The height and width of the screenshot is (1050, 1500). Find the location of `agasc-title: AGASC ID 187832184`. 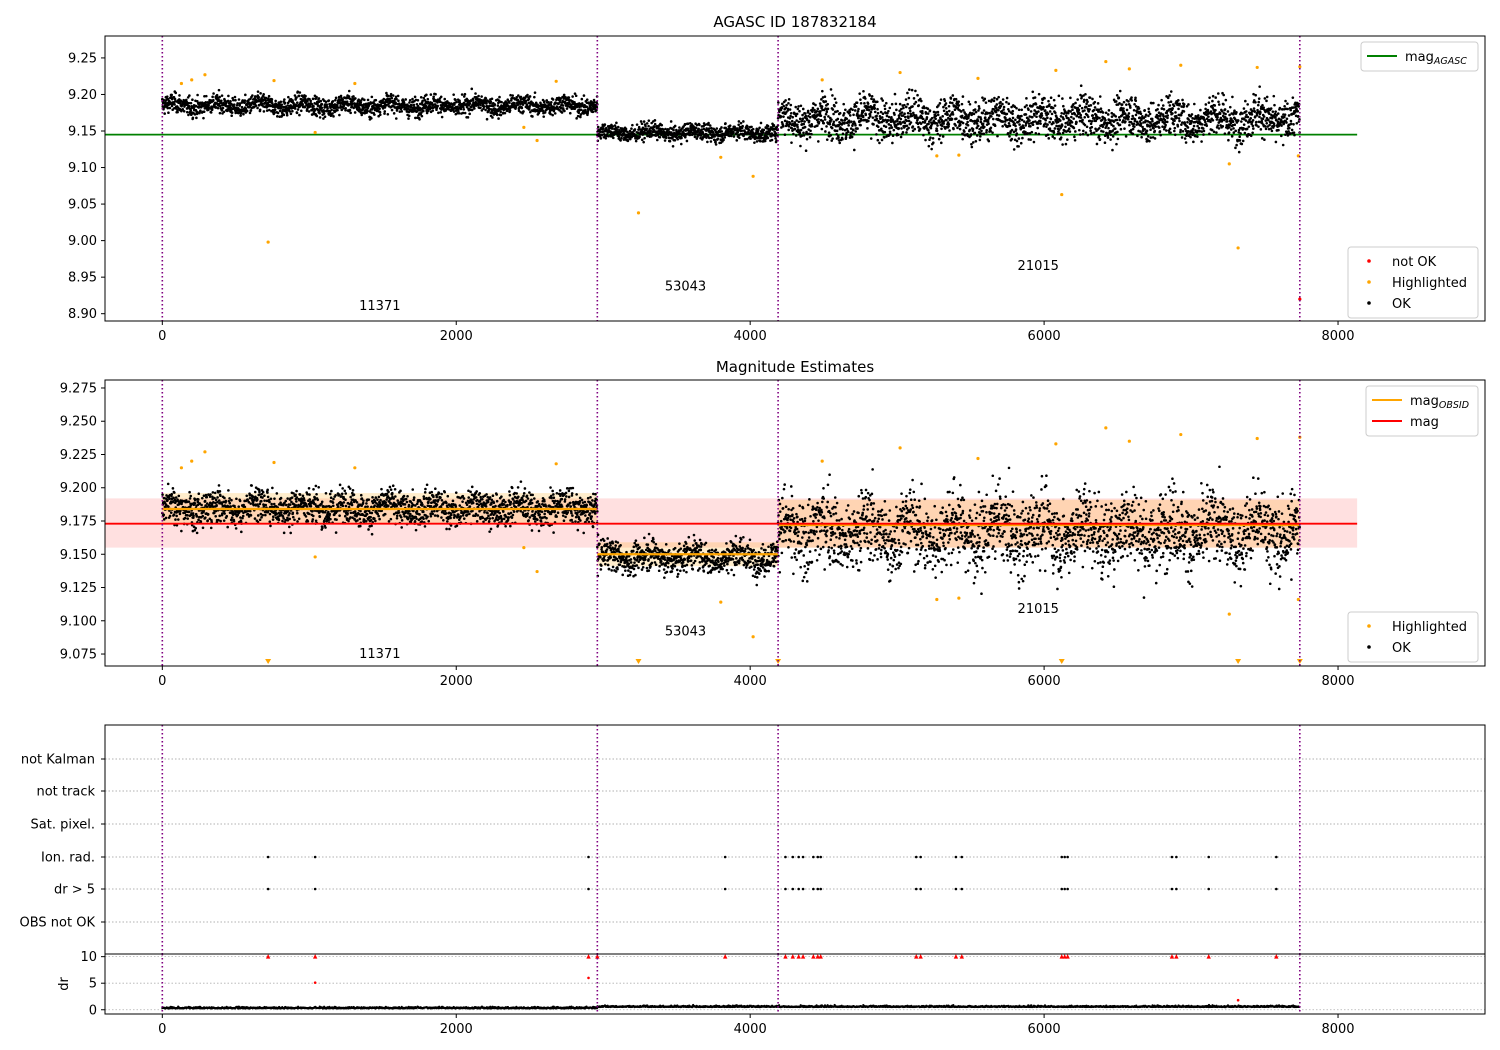

agasc-title: AGASC ID 187832184 is located at coordinates (794, 22).